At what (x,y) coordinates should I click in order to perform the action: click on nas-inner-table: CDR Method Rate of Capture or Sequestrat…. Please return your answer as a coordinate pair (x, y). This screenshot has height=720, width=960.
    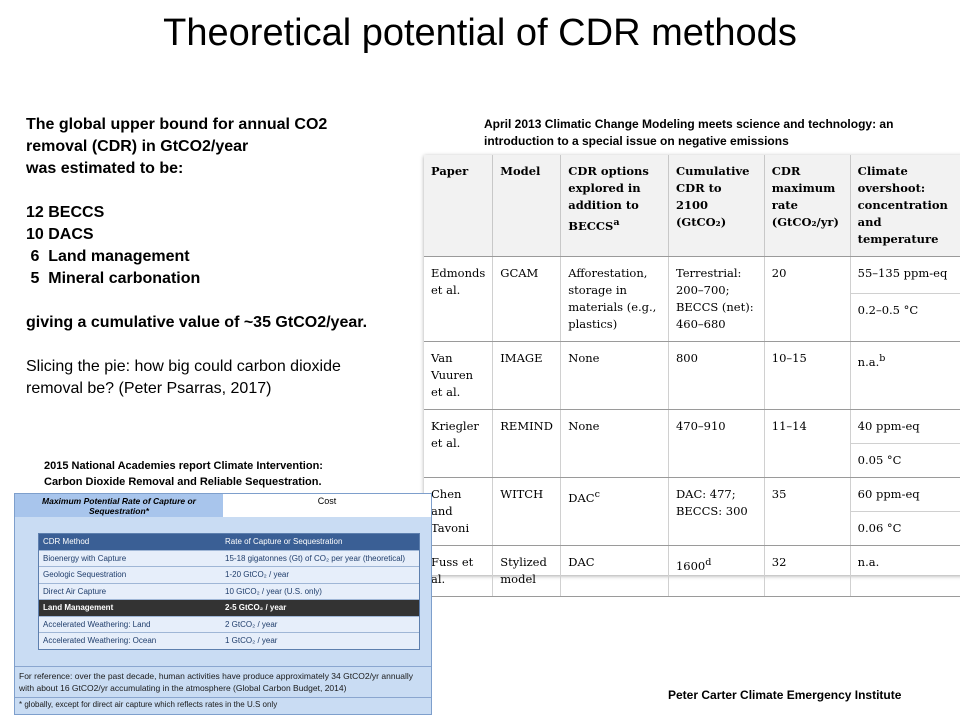
    Looking at the image, I should click on (229, 591).